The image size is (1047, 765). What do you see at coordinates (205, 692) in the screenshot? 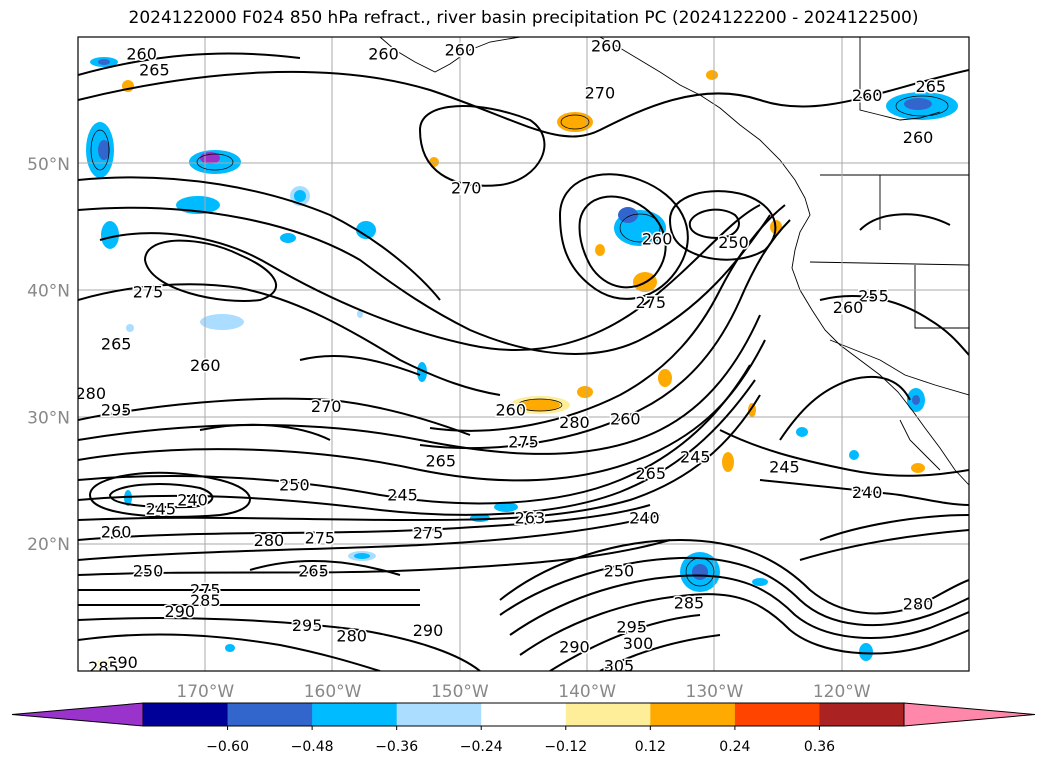
I see `lon-tick-label: 170°W` at bounding box center [205, 692].